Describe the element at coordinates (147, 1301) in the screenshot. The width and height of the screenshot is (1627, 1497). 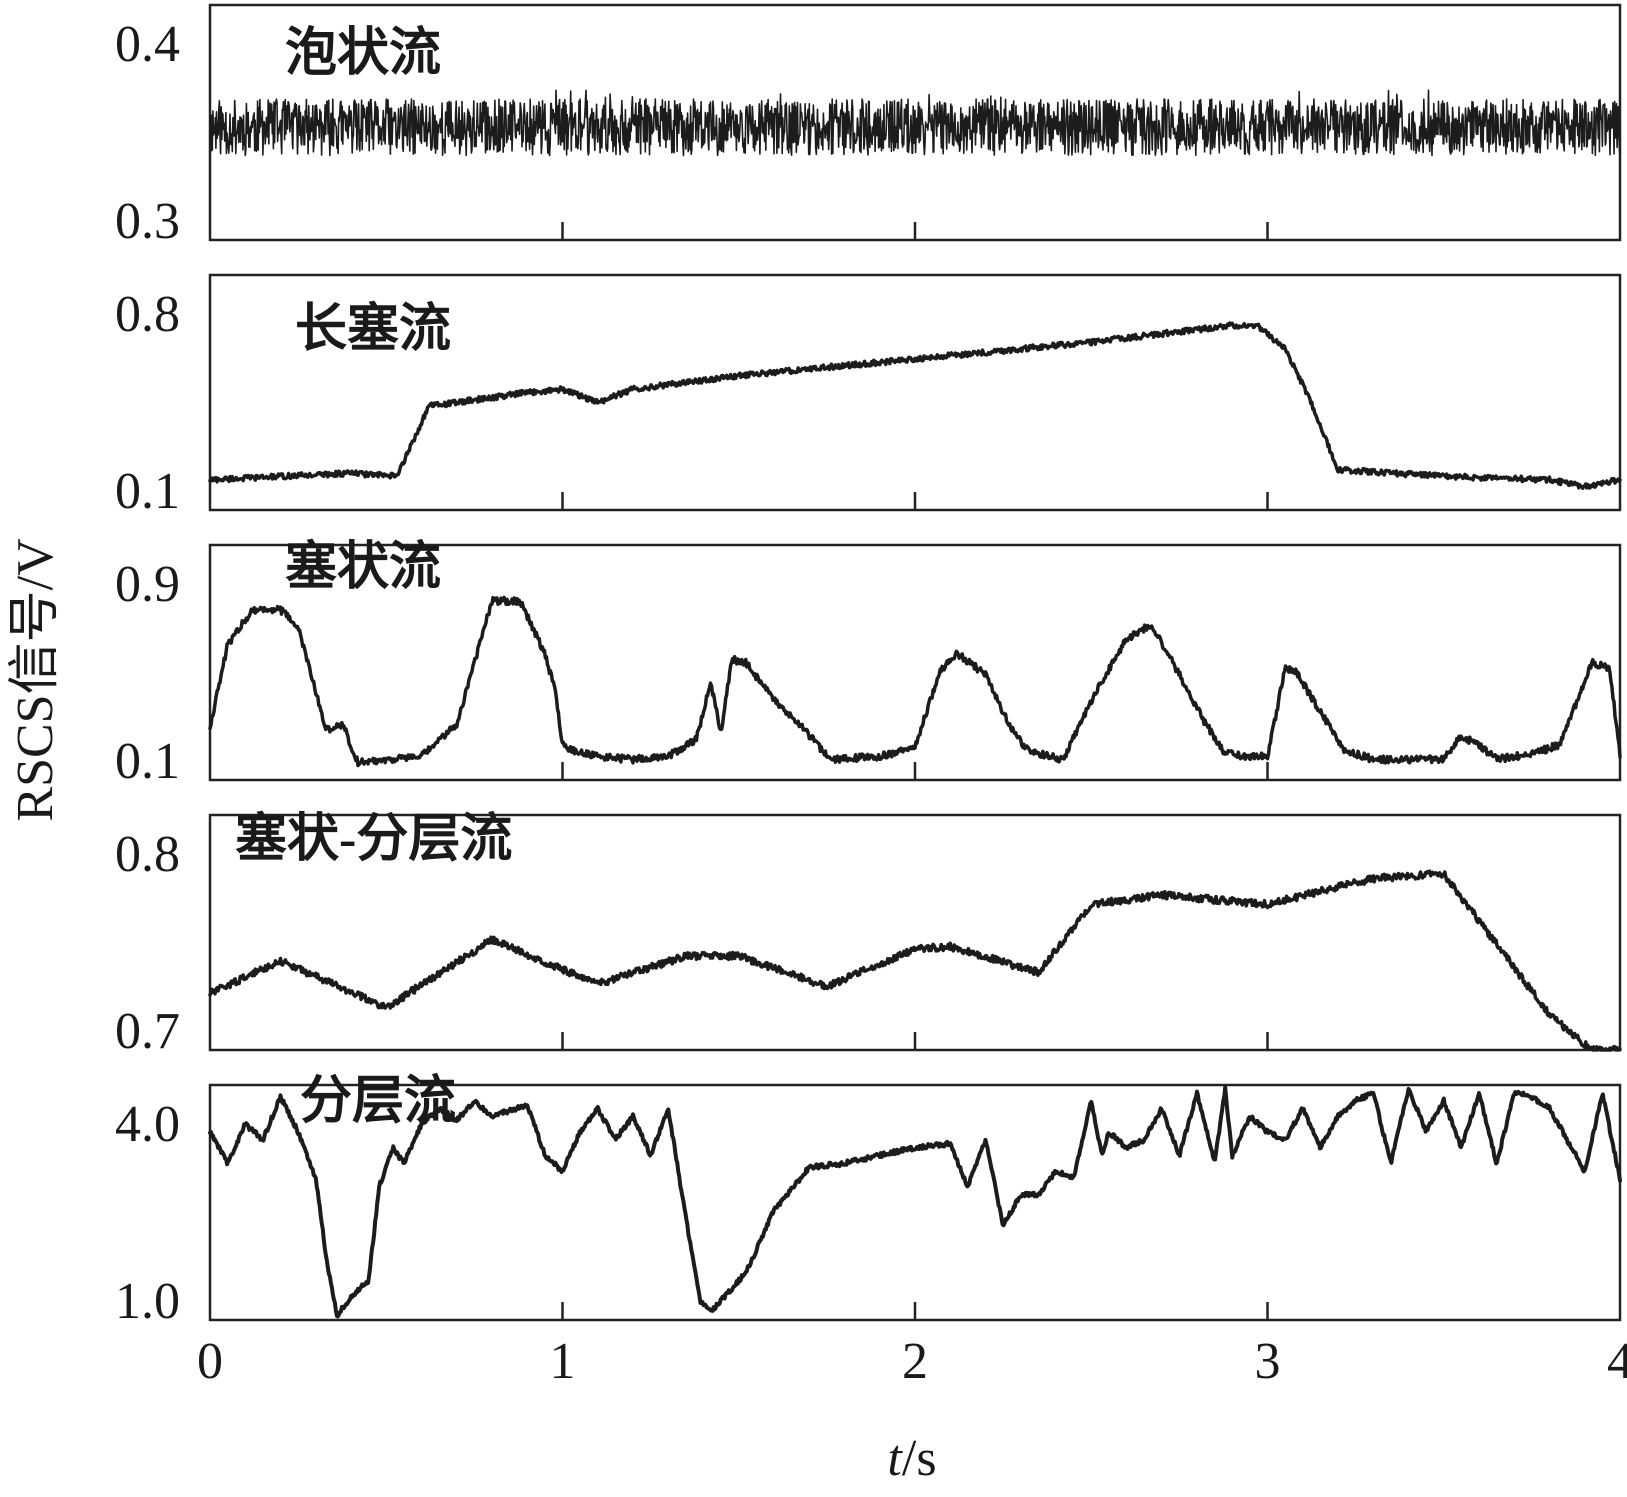
I see `y-tick-label-bottom: 1.0` at that location.